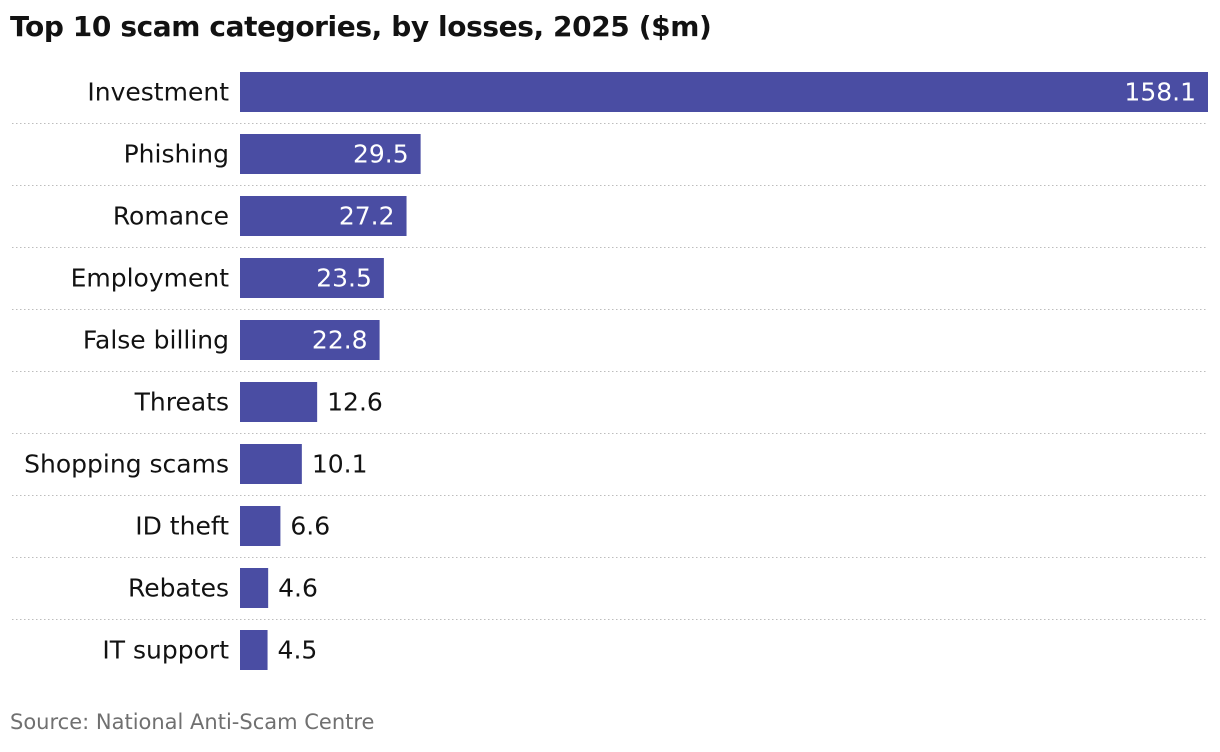 This screenshot has height=752, width=1220. I want to click on value-label: 6.6, so click(310, 526).